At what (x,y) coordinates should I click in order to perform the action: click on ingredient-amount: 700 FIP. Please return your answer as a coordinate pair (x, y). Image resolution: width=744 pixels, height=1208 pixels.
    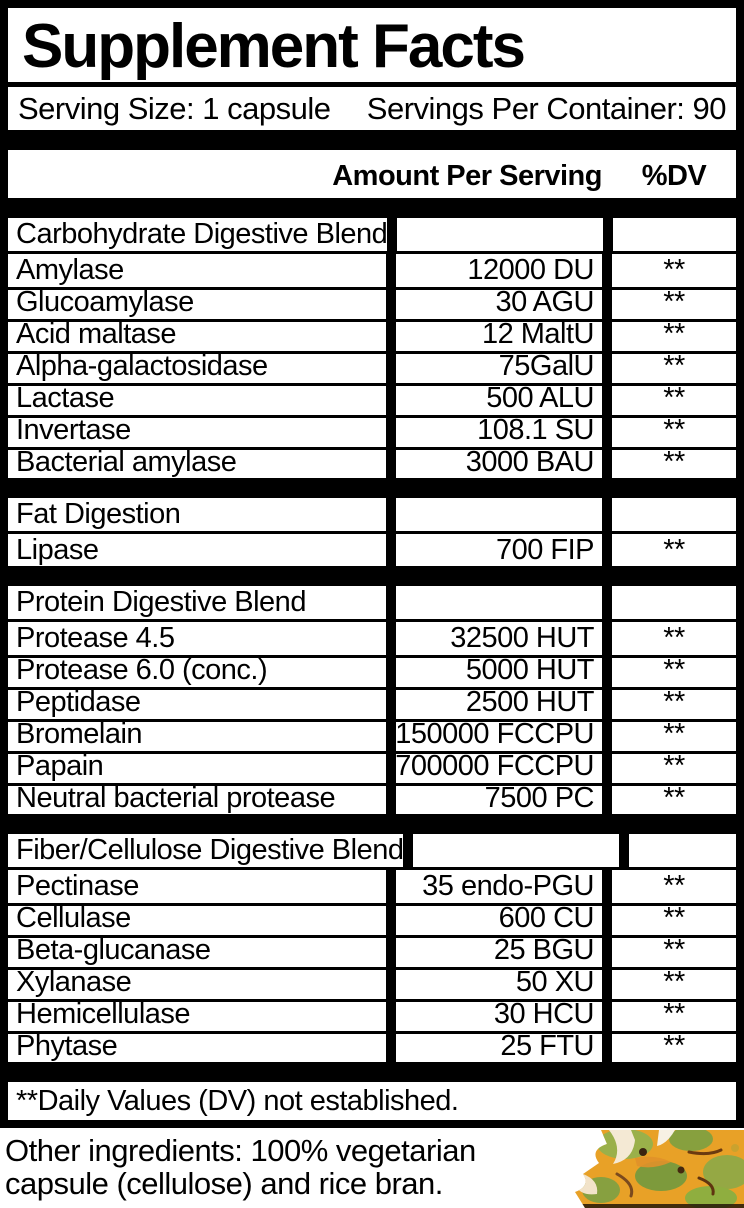
    Looking at the image, I should click on (499, 550).